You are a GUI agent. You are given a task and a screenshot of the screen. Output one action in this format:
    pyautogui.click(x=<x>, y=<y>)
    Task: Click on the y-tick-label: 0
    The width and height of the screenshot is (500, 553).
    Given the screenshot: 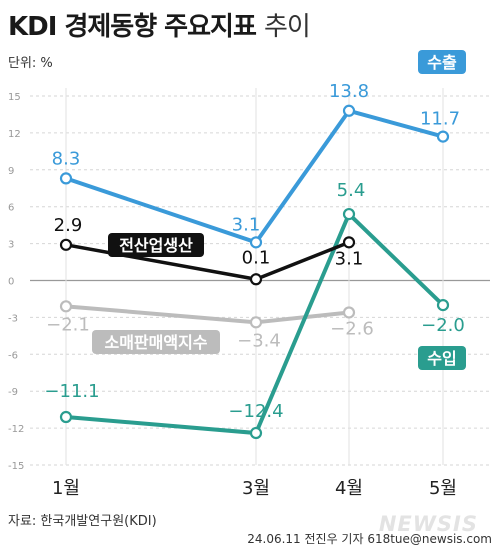 What is the action you would take?
    pyautogui.click(x=11, y=282)
    